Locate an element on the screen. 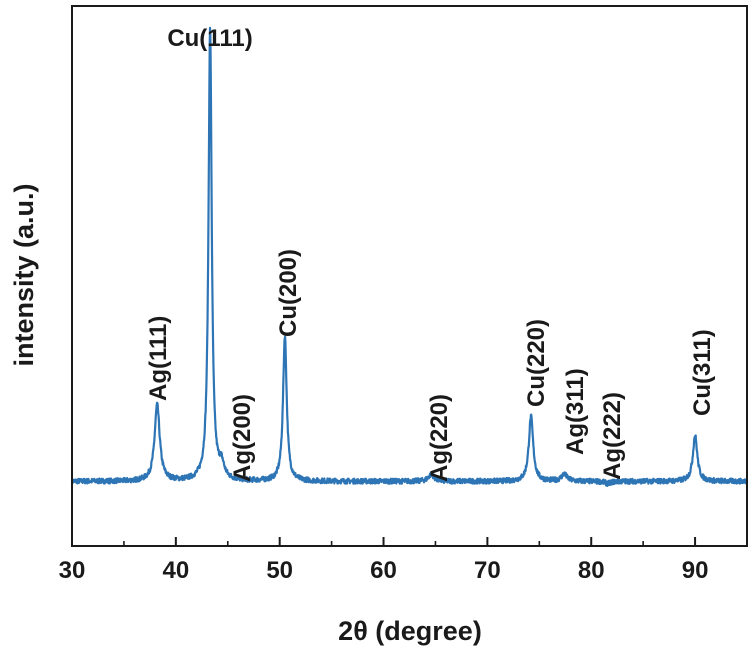 This screenshot has height=651, width=750. x-tick-label: 60 is located at coordinates (383, 570).